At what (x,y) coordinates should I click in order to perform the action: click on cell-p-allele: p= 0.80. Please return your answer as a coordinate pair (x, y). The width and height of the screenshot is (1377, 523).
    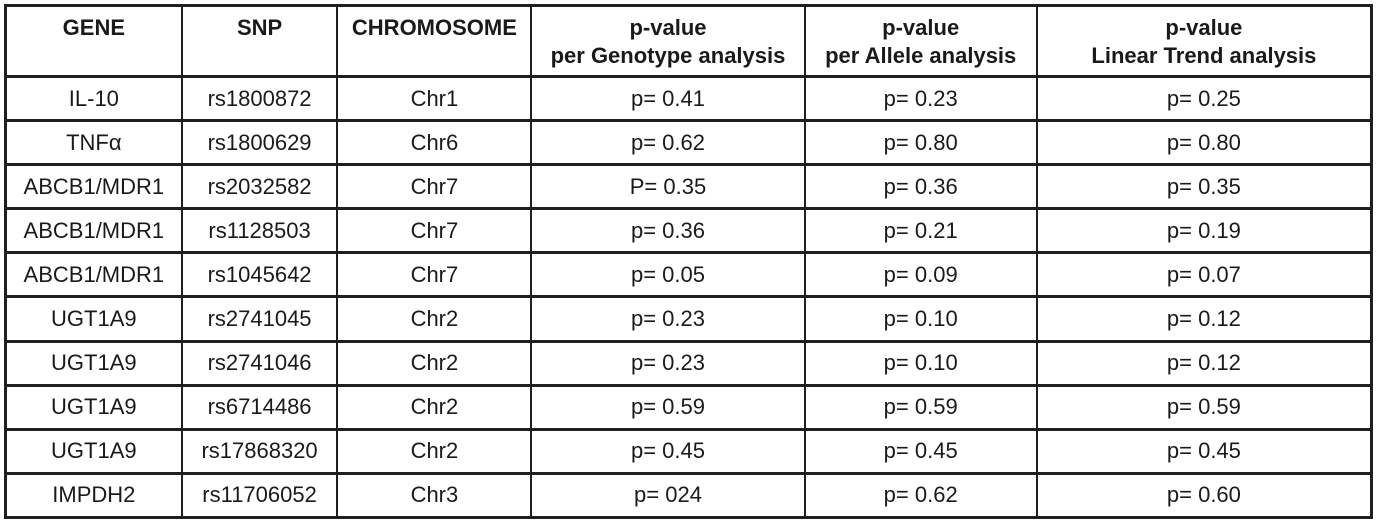
    Looking at the image, I should click on (920, 143).